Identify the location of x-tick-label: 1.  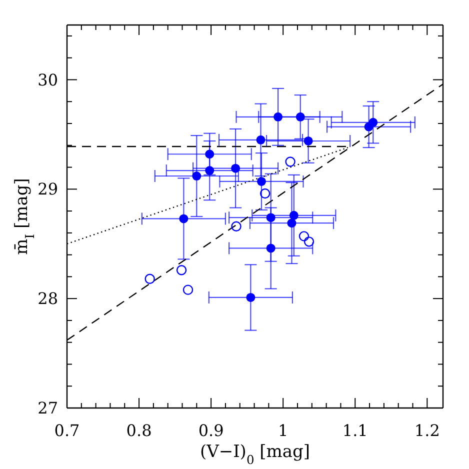
(283, 430).